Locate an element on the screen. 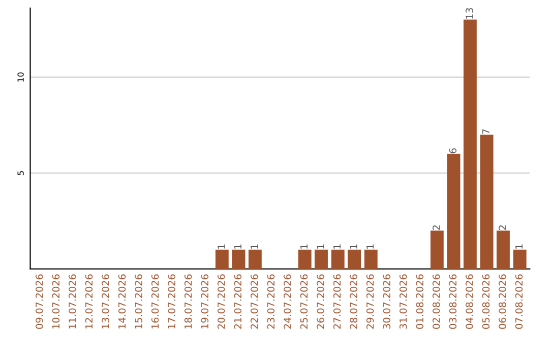 This screenshot has width=540, height=340. x-tick-label: 05.08.2026 is located at coordinates (486, 301).